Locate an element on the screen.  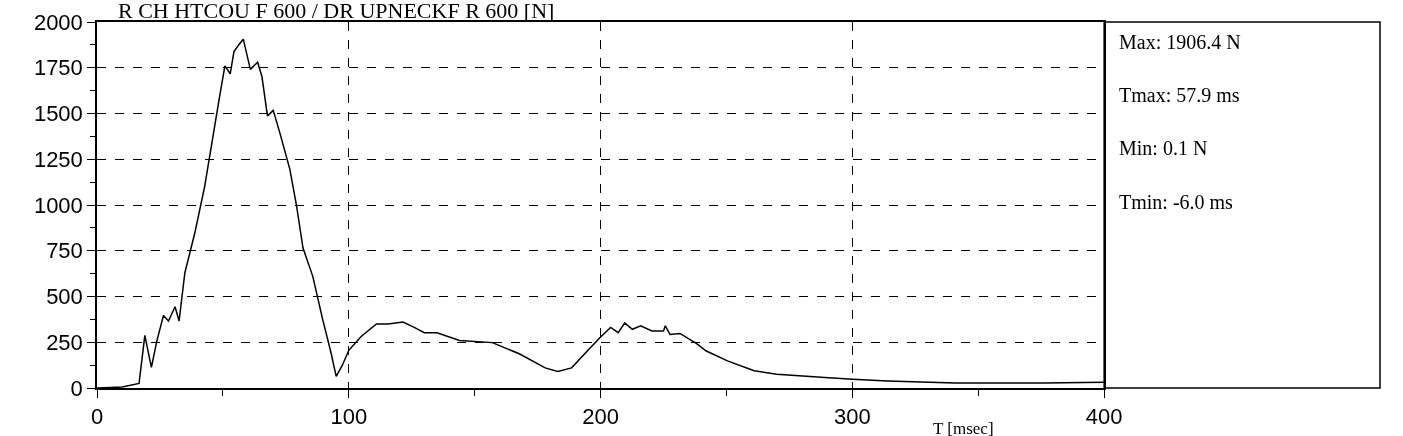
y-tick-label: 1000 is located at coordinates (58, 205).